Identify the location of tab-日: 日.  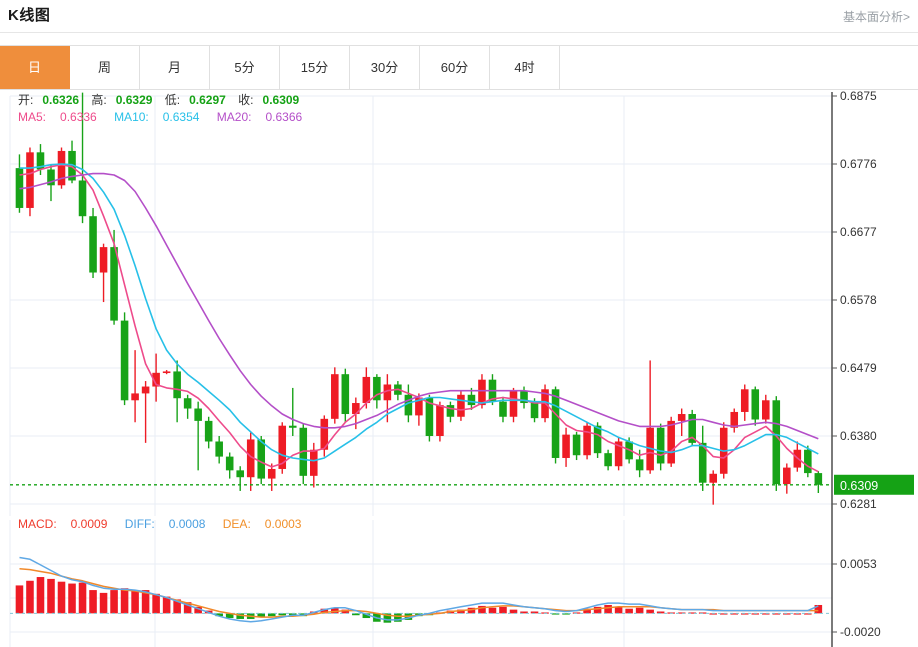
(35, 67).